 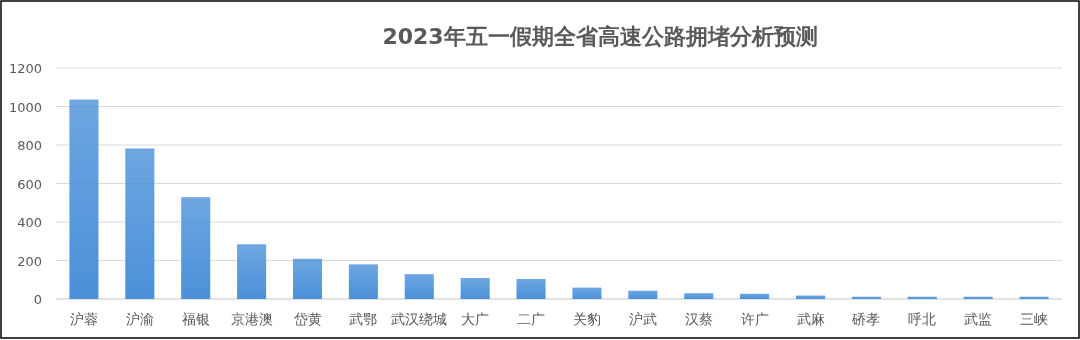 What do you see at coordinates (363, 319) in the screenshot?
I see `x-tick-label: 武鄂` at bounding box center [363, 319].